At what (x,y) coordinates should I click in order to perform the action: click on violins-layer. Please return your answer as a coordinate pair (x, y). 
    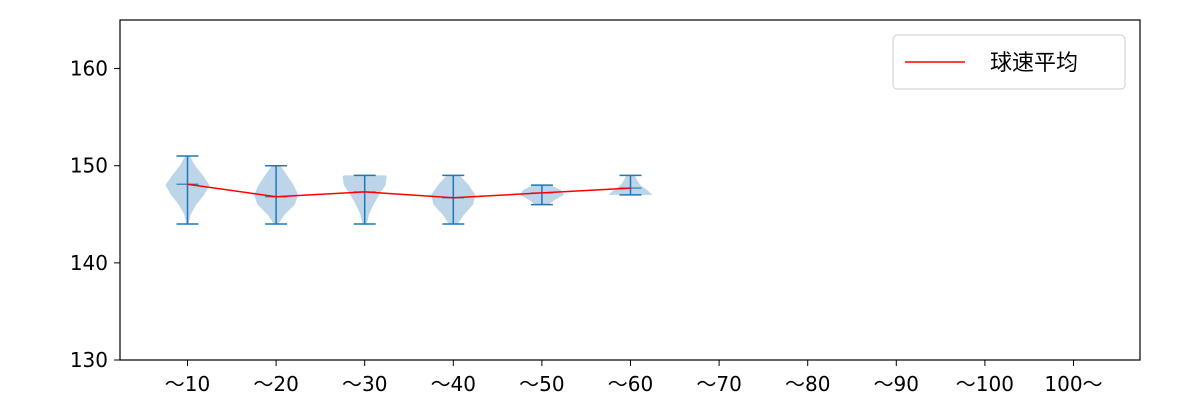
    Looking at the image, I should click on (409, 190).